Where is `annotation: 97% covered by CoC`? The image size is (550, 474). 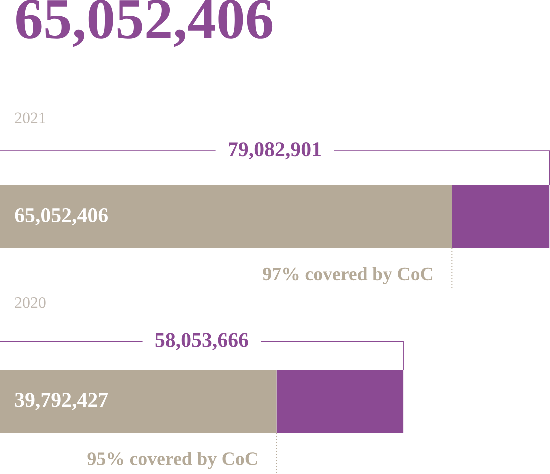 annotation: 97% covered by CoC is located at coordinates (348, 275).